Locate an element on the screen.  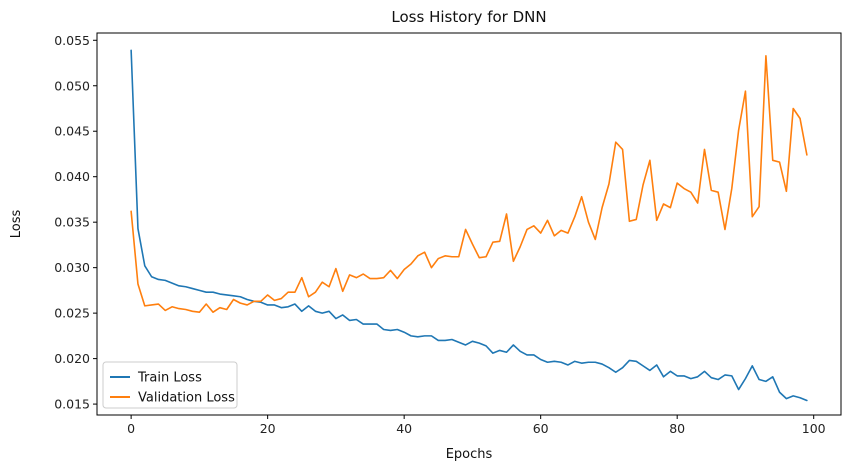
y-tick-label: 0.045 is located at coordinates (72, 131).